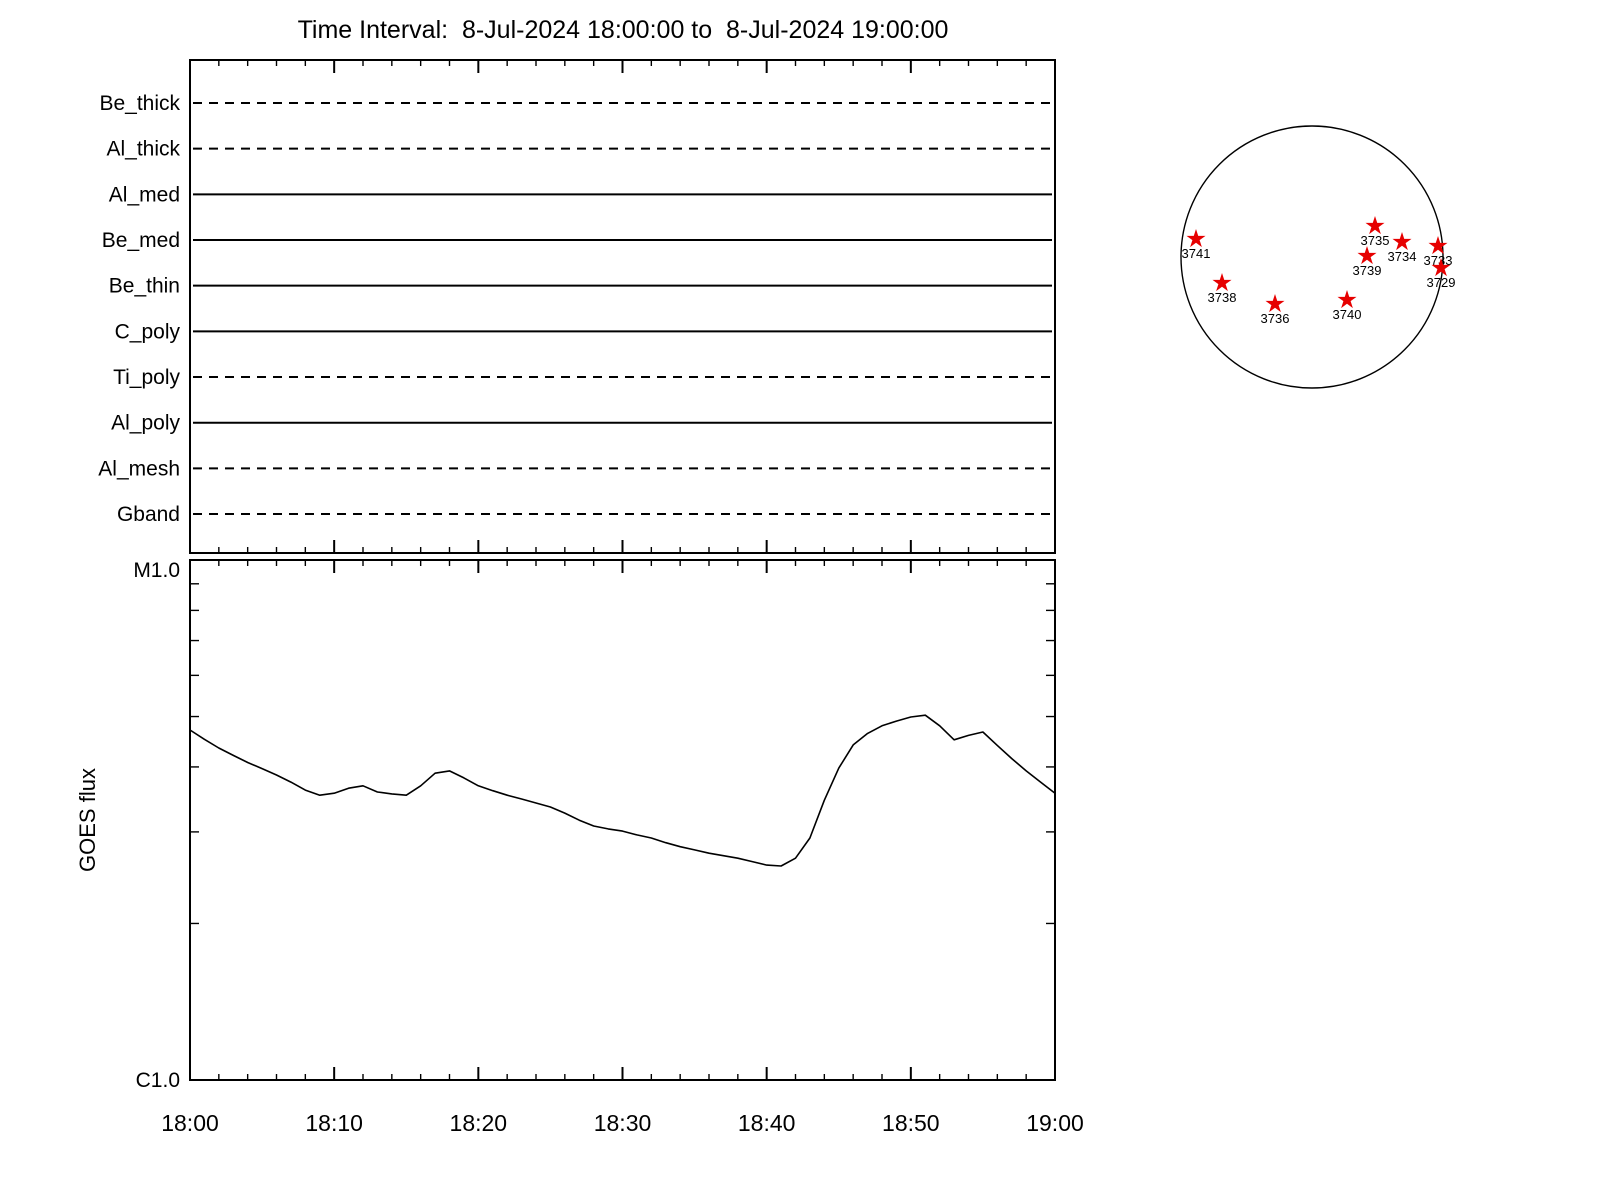 The width and height of the screenshot is (1600, 1200). I want to click on goes-flux-axis-label: GOES flux, so click(87, 820).